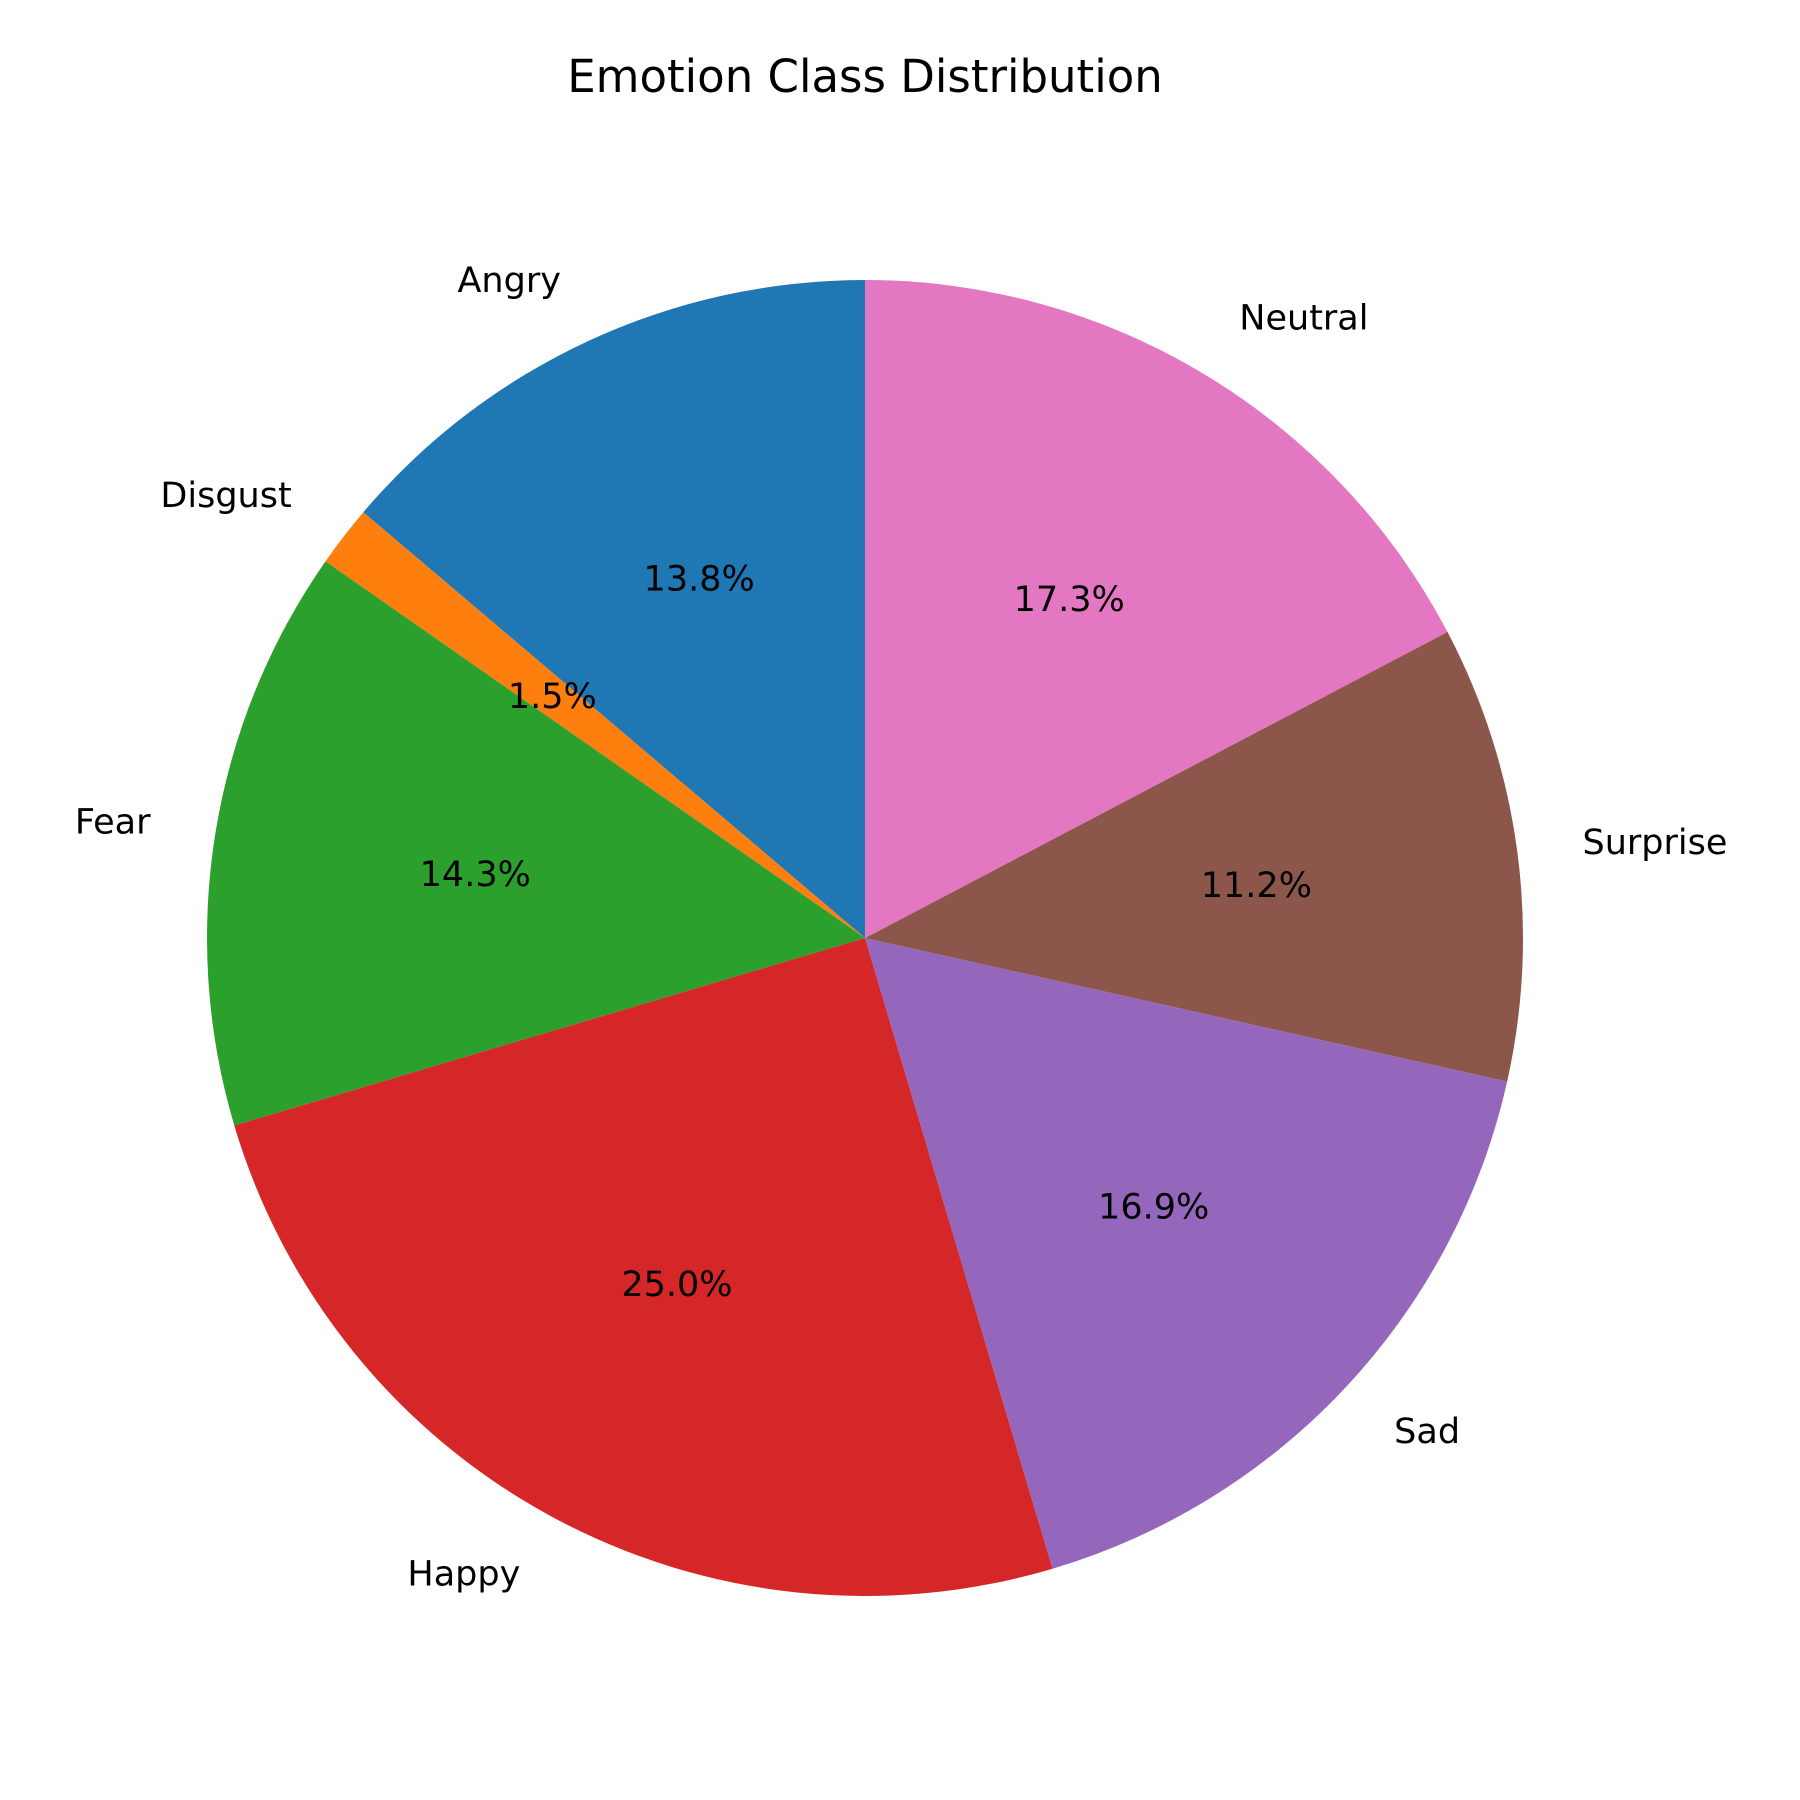  Describe the element at coordinates (1156, 608) in the screenshot. I see `slice-neutral` at that location.